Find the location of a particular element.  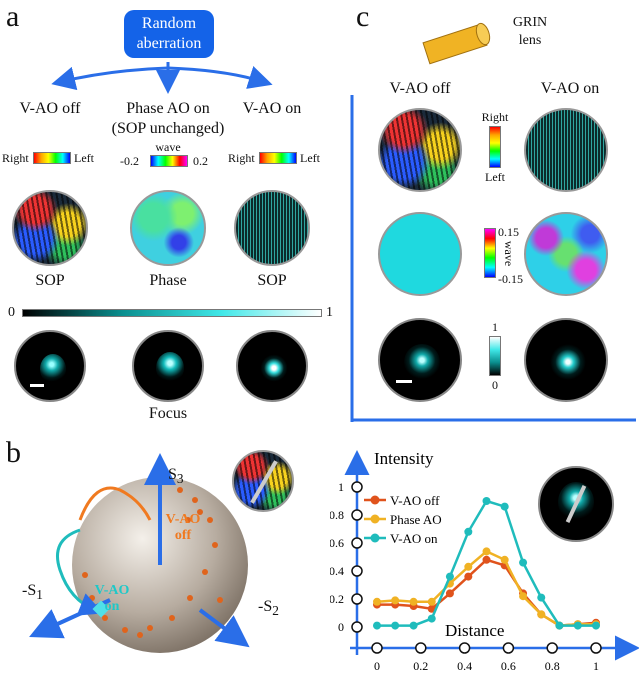

intensity-colorbar is located at coordinates (172, 313).